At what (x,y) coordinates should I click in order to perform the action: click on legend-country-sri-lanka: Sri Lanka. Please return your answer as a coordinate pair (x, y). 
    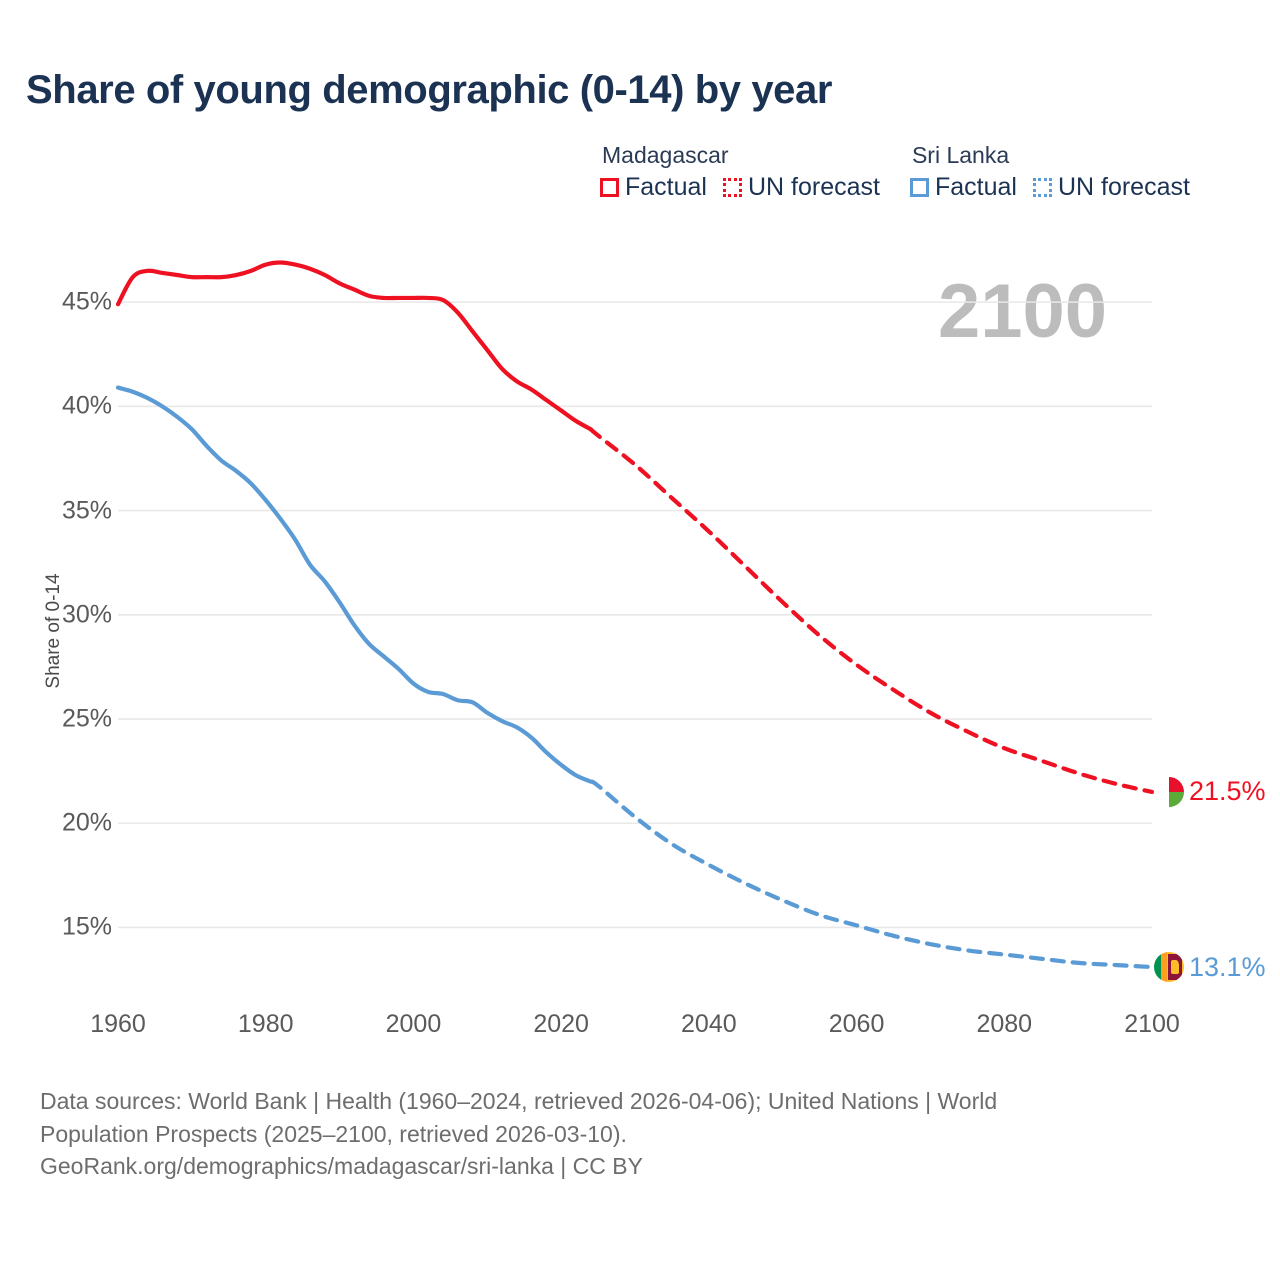
    Looking at the image, I should click on (960, 155).